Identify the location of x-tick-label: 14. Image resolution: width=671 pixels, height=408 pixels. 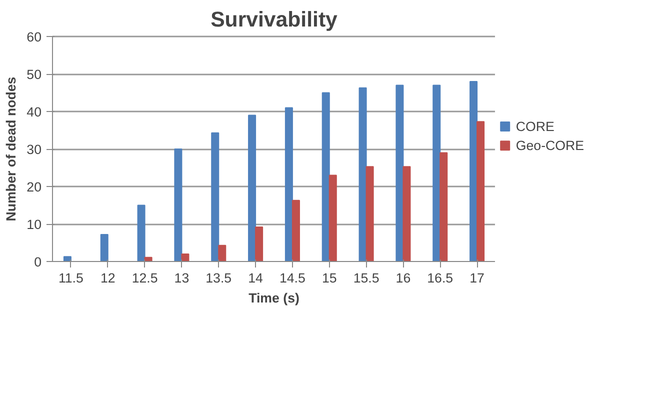
(256, 278).